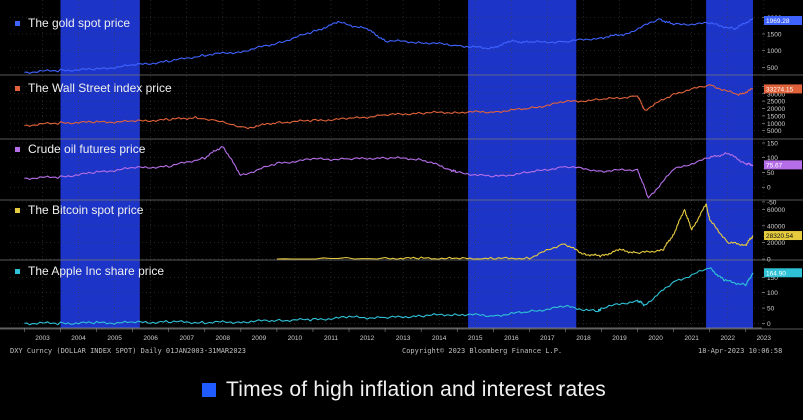  What do you see at coordinates (774, 131) in the screenshot?
I see `y-tick-label: 5000` at bounding box center [774, 131].